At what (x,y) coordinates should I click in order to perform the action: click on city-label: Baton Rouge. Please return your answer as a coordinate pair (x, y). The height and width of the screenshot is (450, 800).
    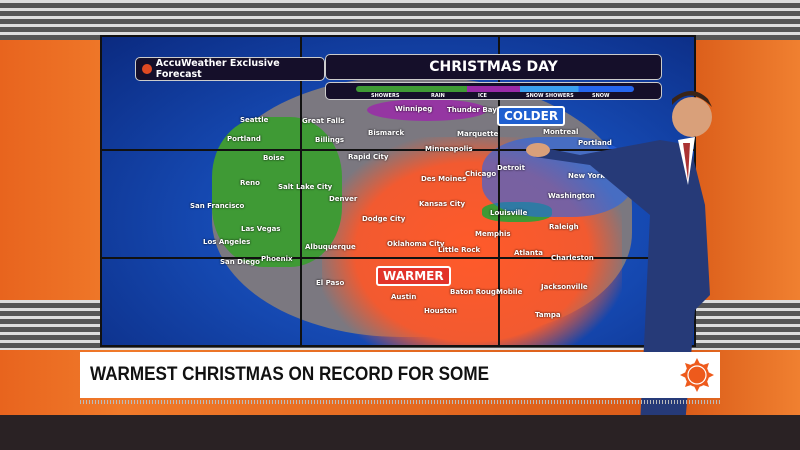
    Looking at the image, I should click on (475, 292).